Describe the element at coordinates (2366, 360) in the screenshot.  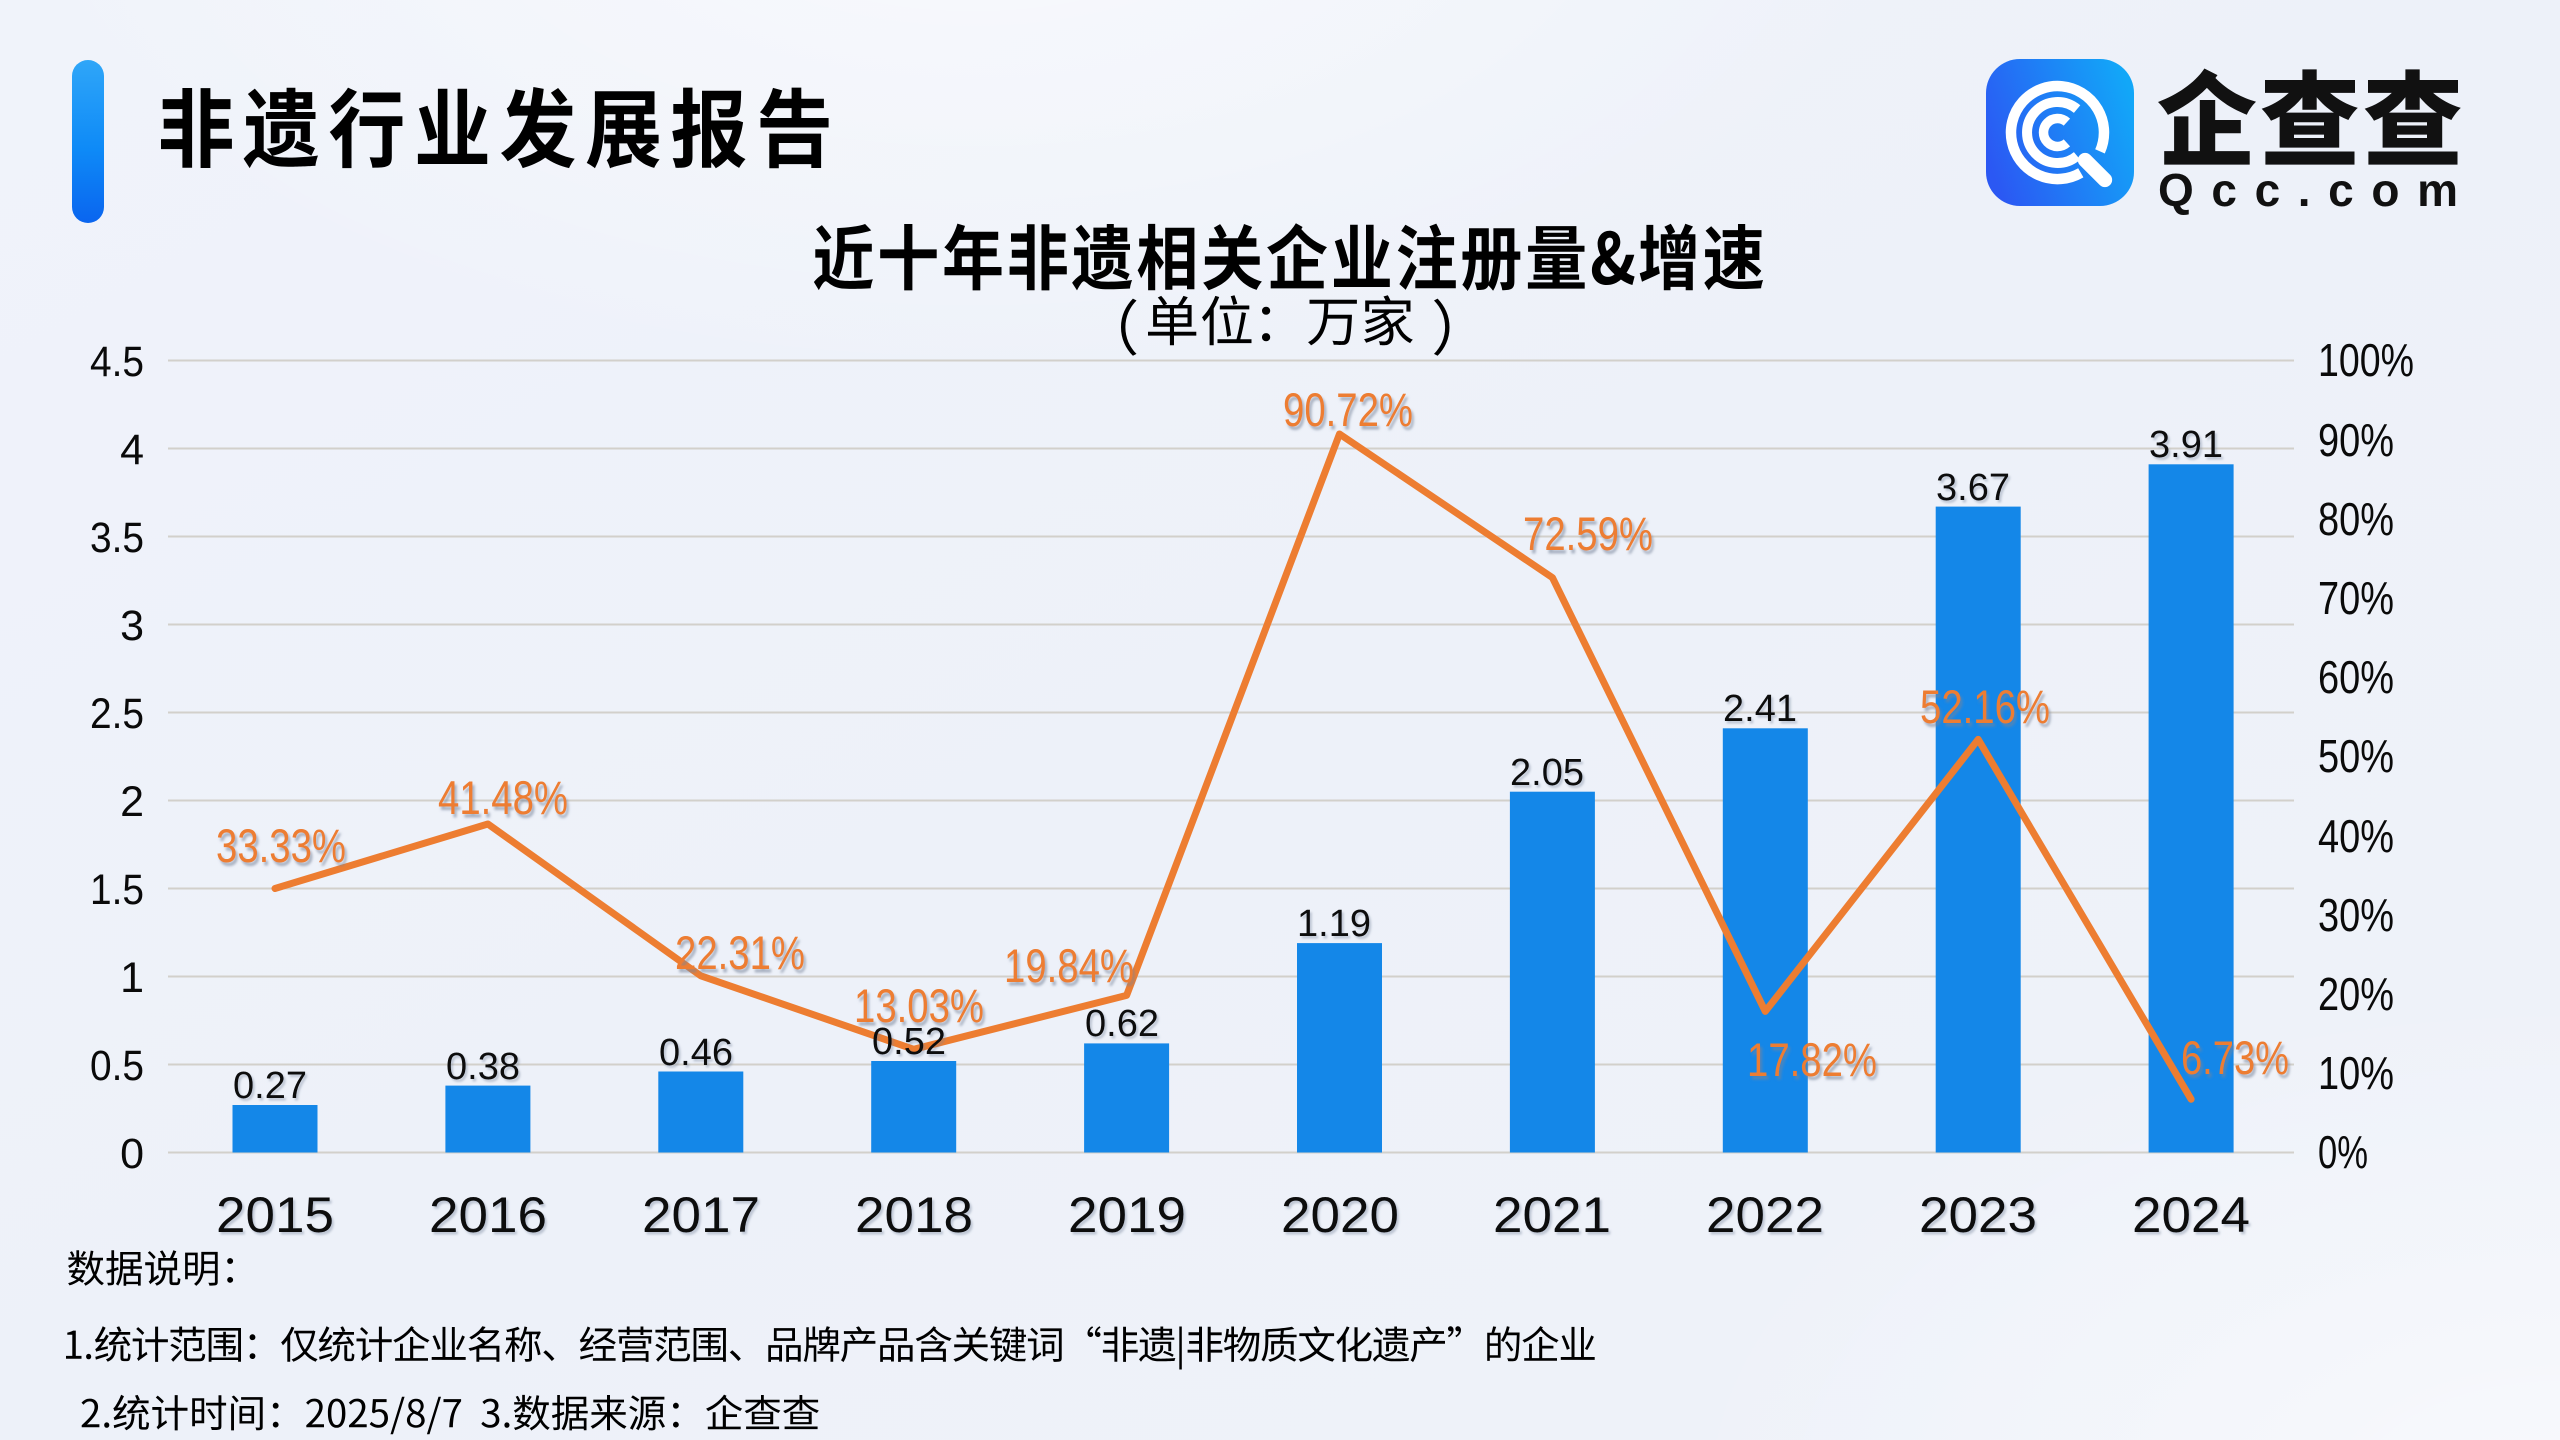
I see `svg-text: 100%` at that location.